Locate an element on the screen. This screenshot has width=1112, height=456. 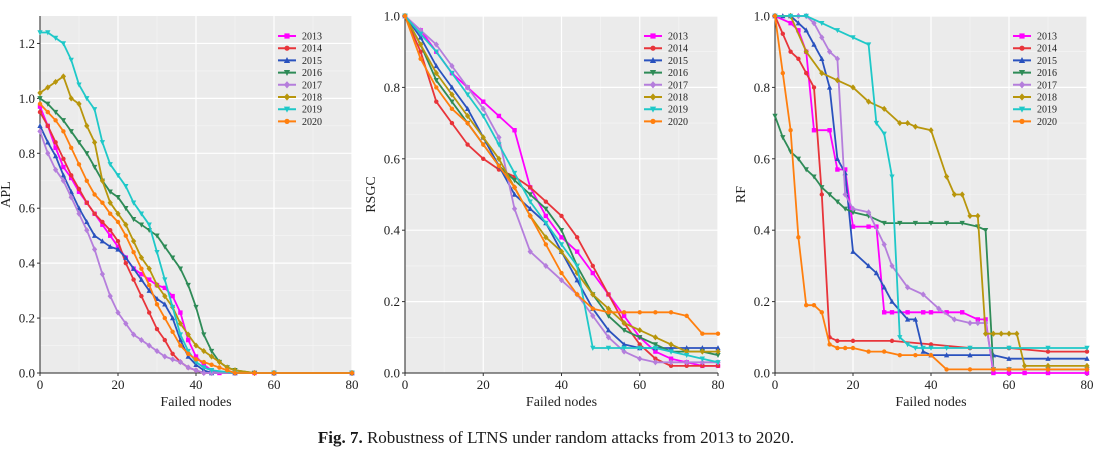
legend-label-2019: 2019 is located at coordinates (312, 110).